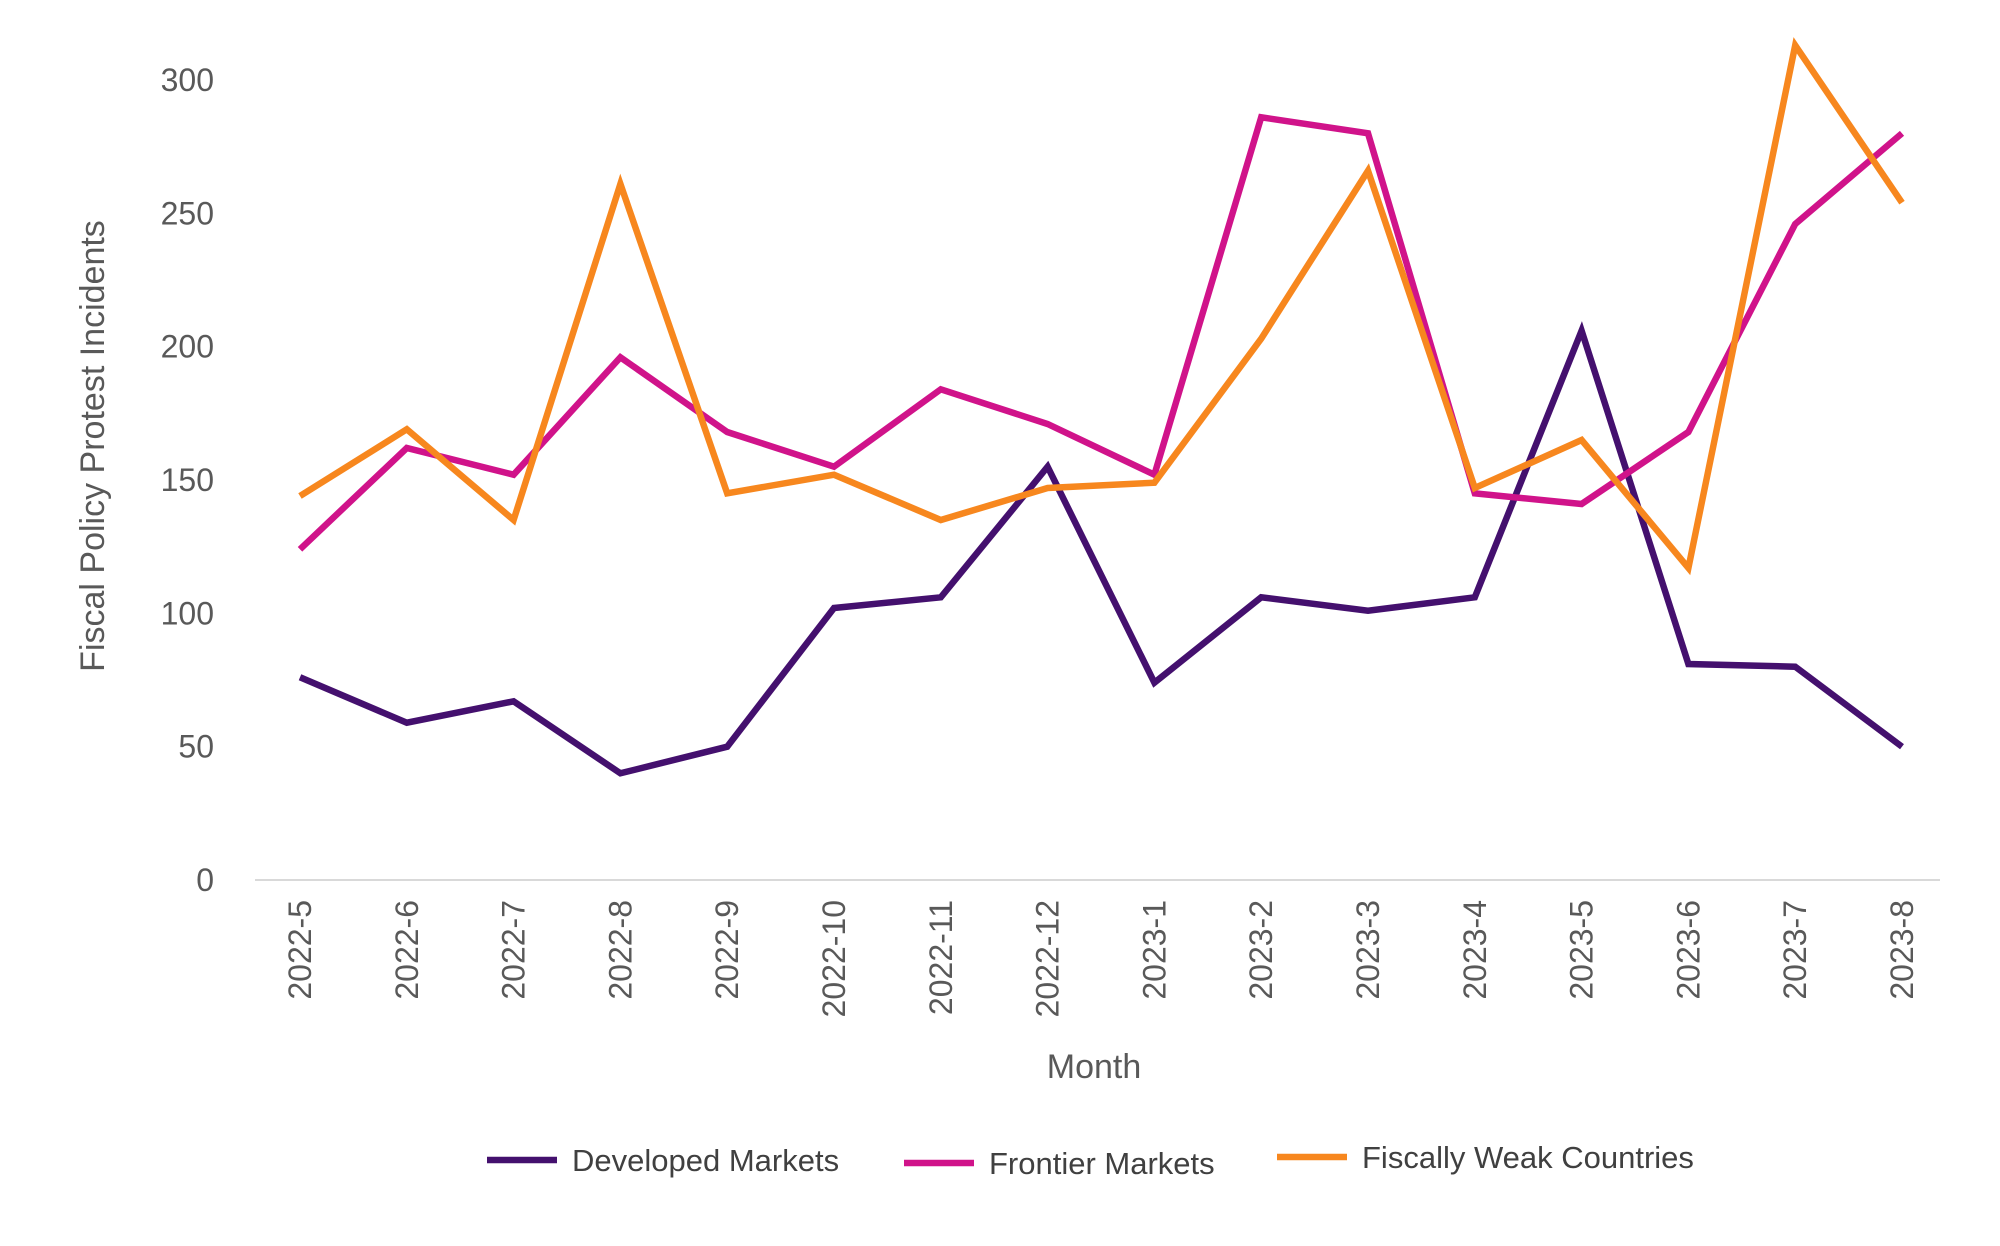 The width and height of the screenshot is (2000, 1246). I want to click on x-tick-label: 2023-8, so click(1902, 950).